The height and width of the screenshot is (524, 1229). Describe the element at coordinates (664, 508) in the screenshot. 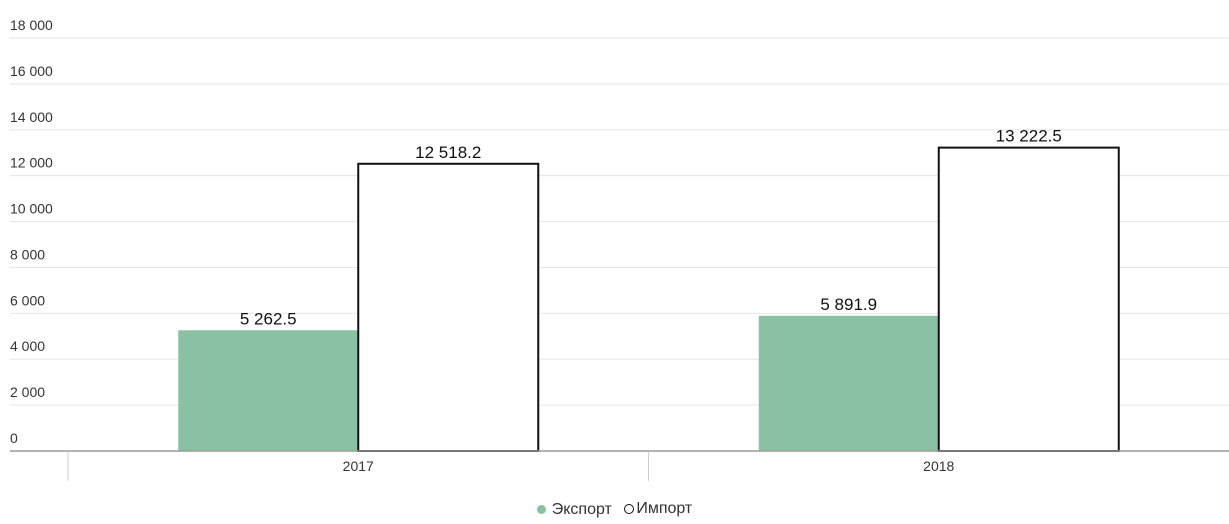

I see `legend-import-label: Импорт` at that location.